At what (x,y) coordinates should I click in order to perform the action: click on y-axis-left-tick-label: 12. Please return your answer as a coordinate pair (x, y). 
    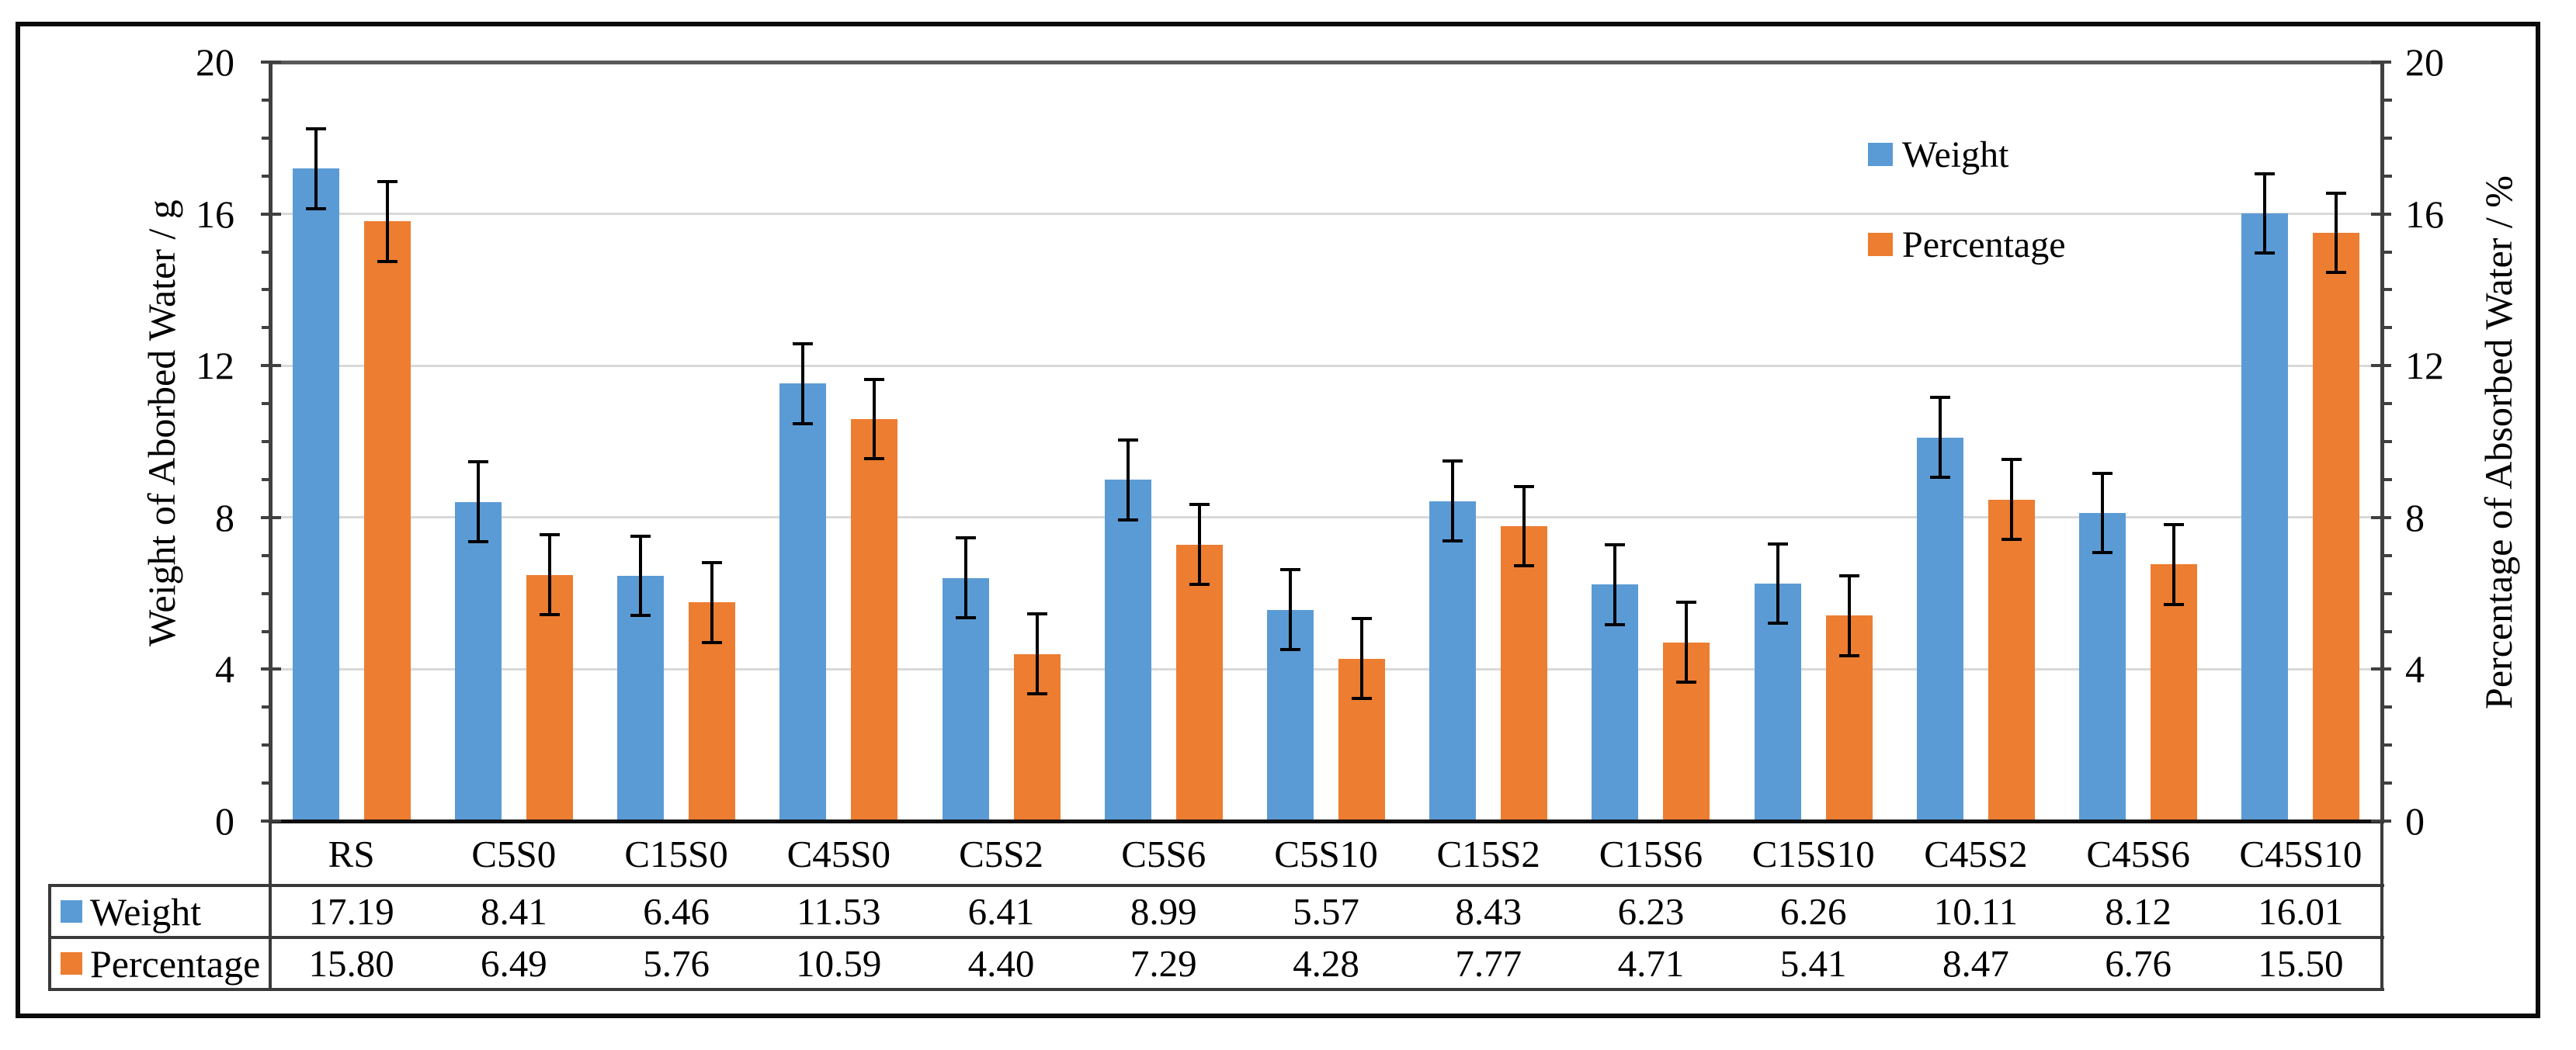
    Looking at the image, I should click on (215, 366).